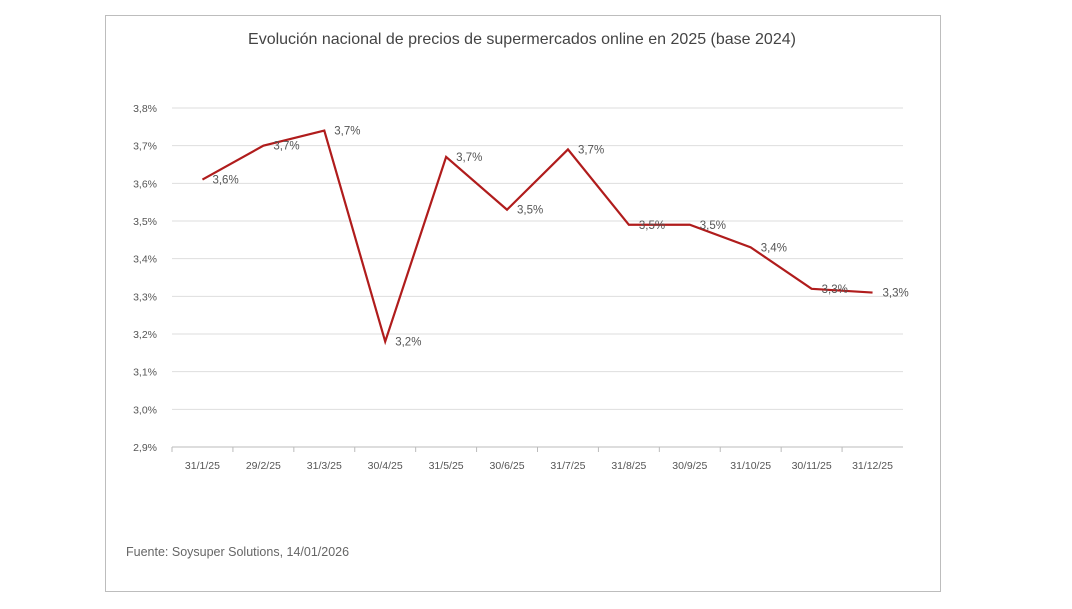 The image size is (1072, 609). What do you see at coordinates (145, 410) in the screenshot?
I see `y-tick-label: 3,0%` at bounding box center [145, 410].